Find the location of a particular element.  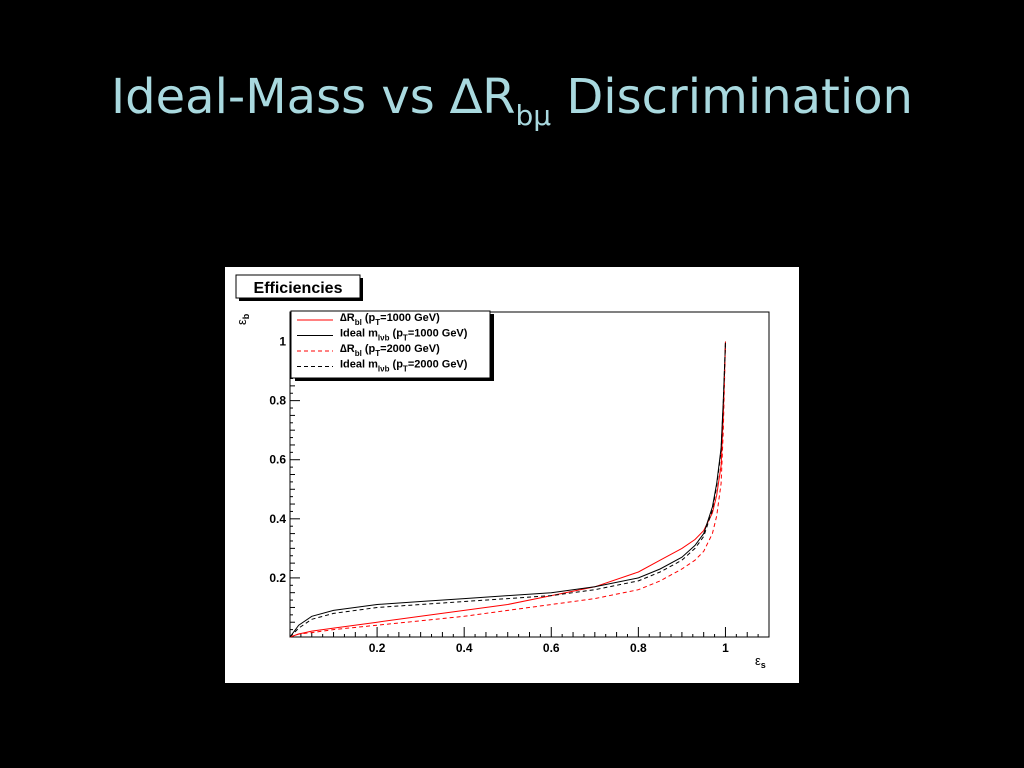

x-axis-label-main: ε is located at coordinates (758, 660).